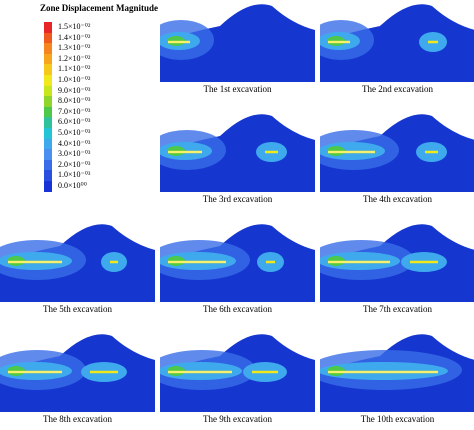  Describe the element at coordinates (74, 37) in the screenshot. I see `legend-label: 1.4×10⁻⁰²` at that location.